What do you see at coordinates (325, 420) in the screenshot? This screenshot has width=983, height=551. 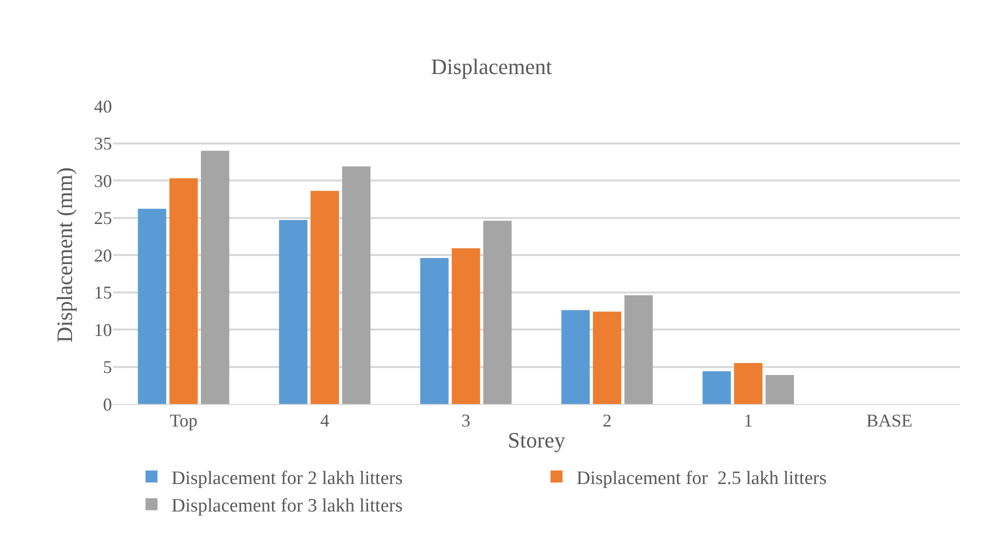 I see `x-tick-label: 4` at bounding box center [325, 420].